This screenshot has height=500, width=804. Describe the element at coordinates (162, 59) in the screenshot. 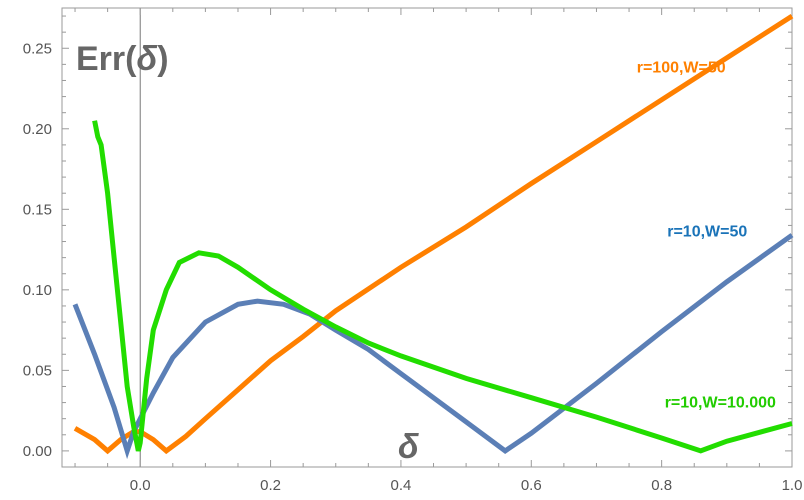

I see `y-axis-title-suffix: )` at that location.